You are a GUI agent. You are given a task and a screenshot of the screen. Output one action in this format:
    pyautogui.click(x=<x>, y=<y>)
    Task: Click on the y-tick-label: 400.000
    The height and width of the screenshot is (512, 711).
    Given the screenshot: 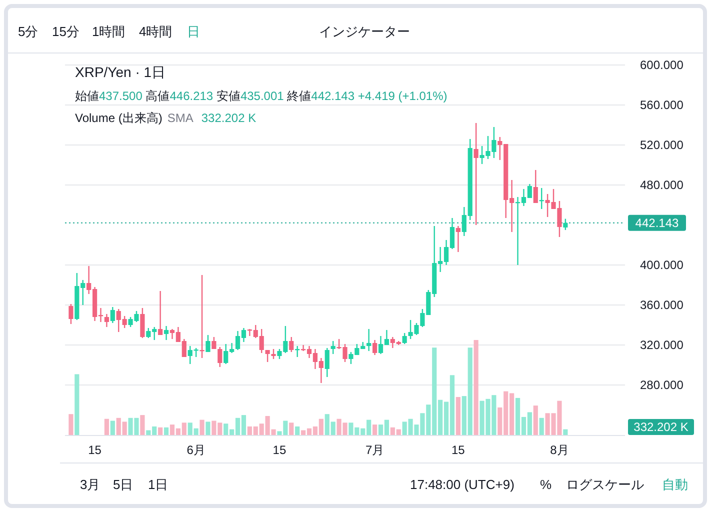 What is the action you would take?
    pyautogui.click(x=662, y=265)
    